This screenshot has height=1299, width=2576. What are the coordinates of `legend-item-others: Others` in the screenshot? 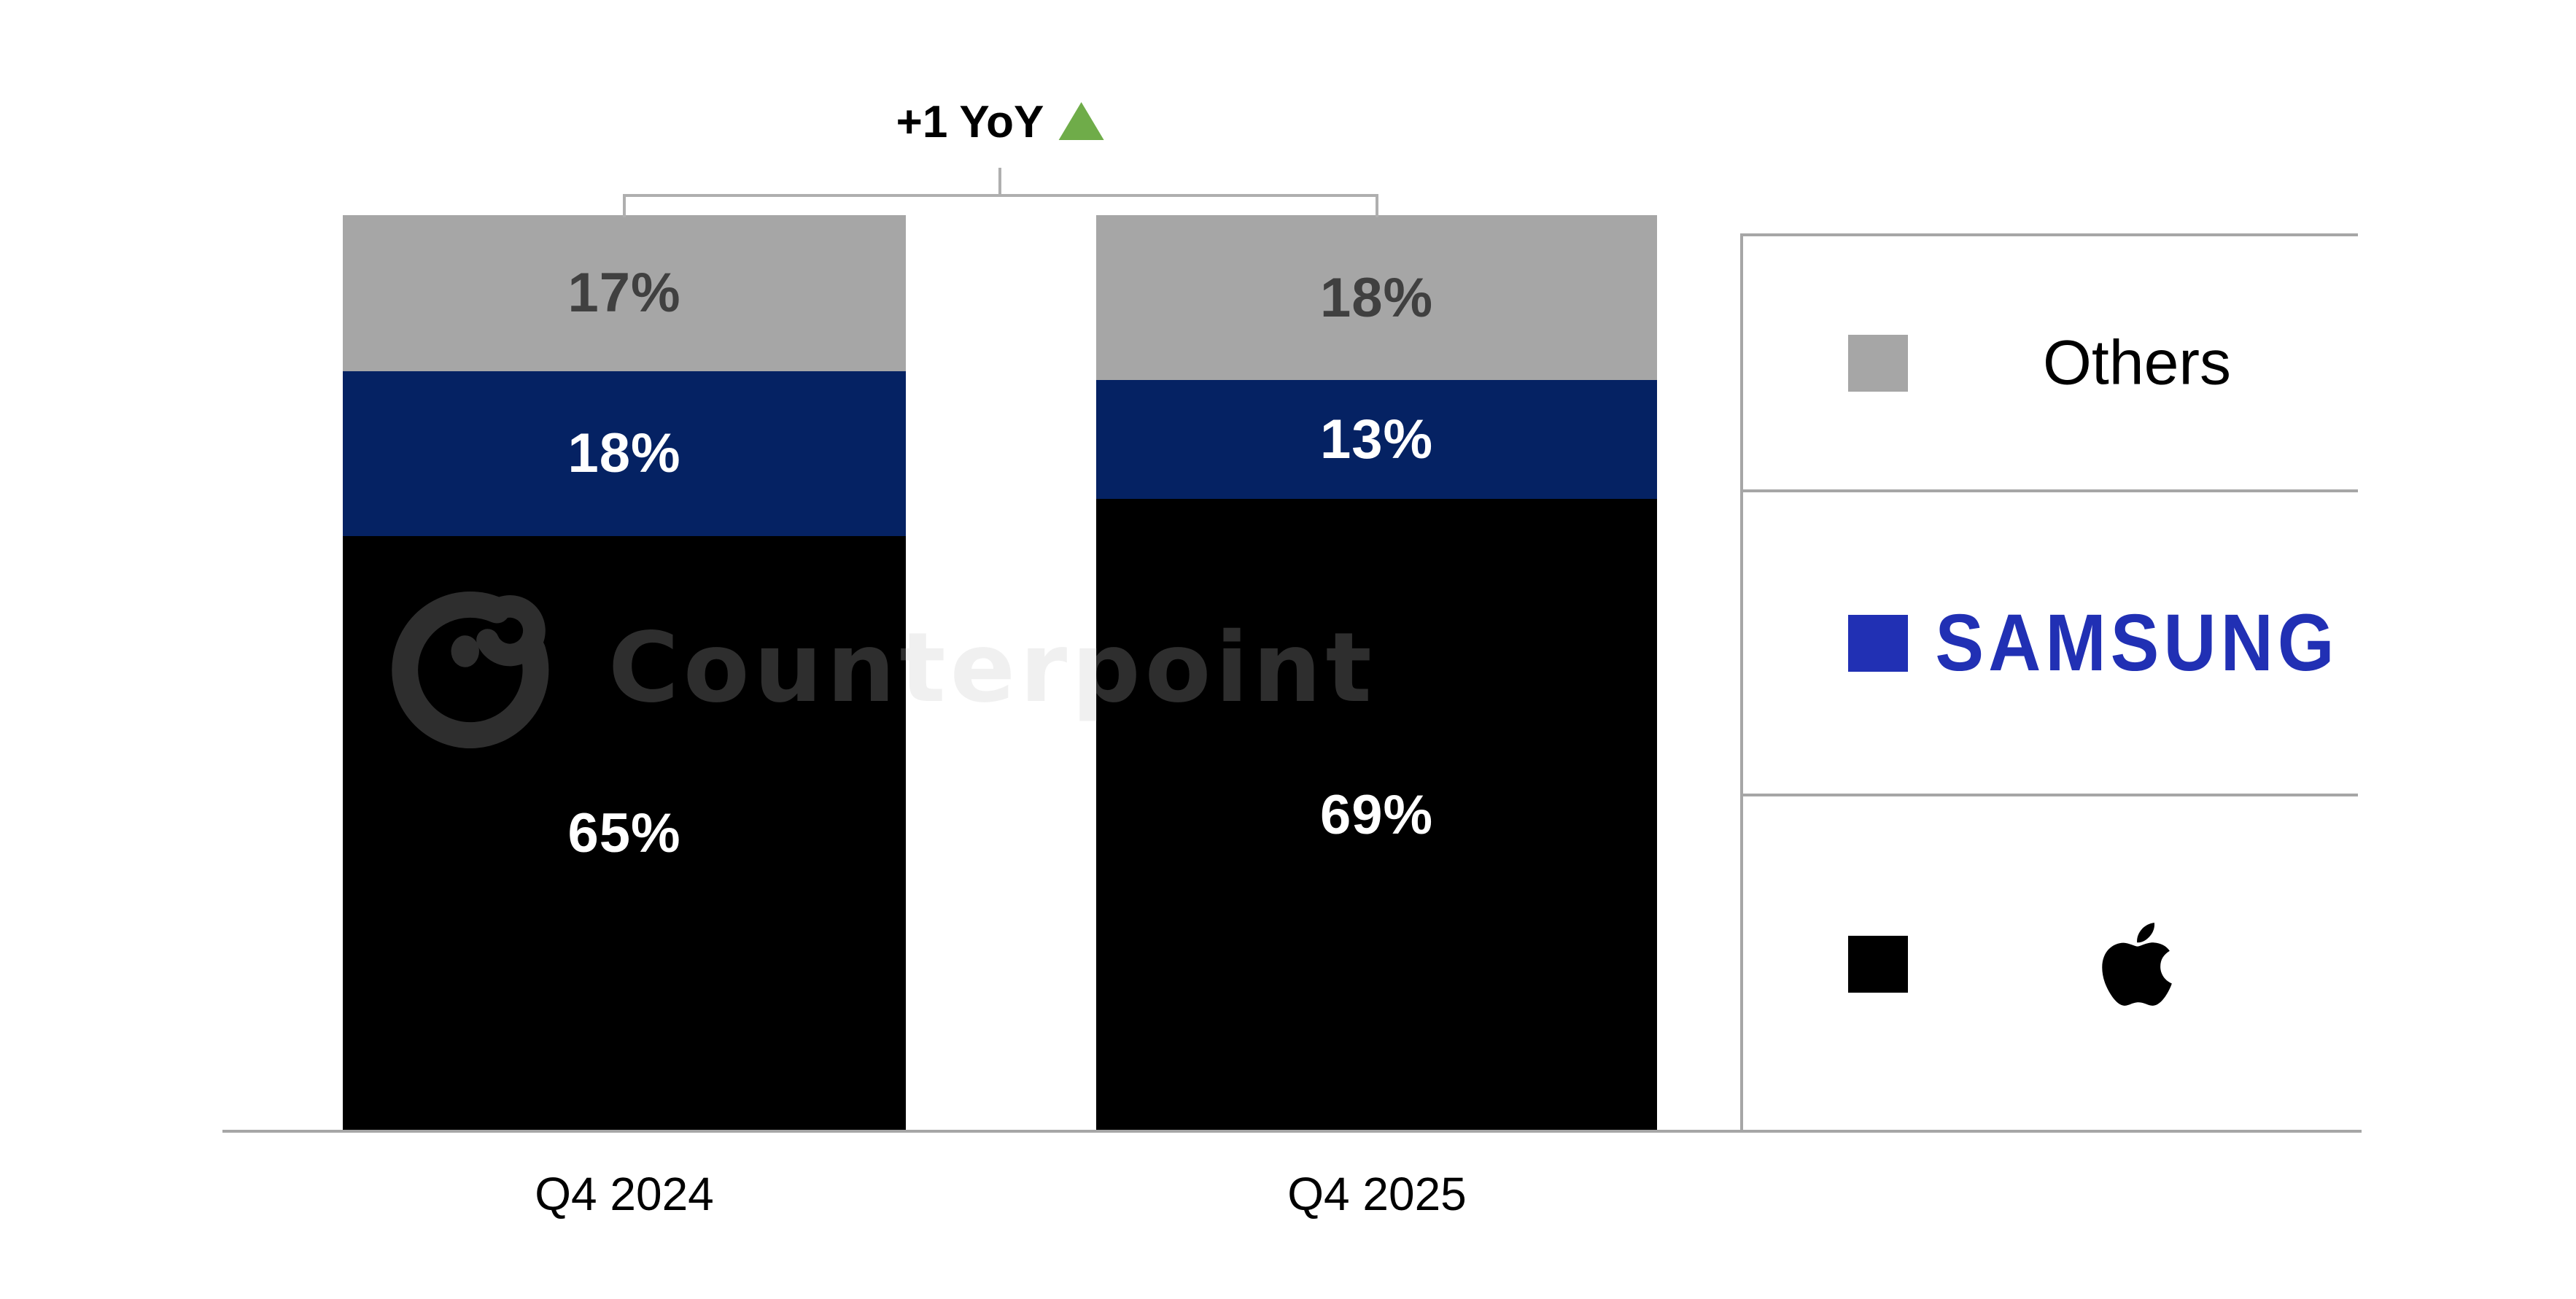 It's located at (2051, 364).